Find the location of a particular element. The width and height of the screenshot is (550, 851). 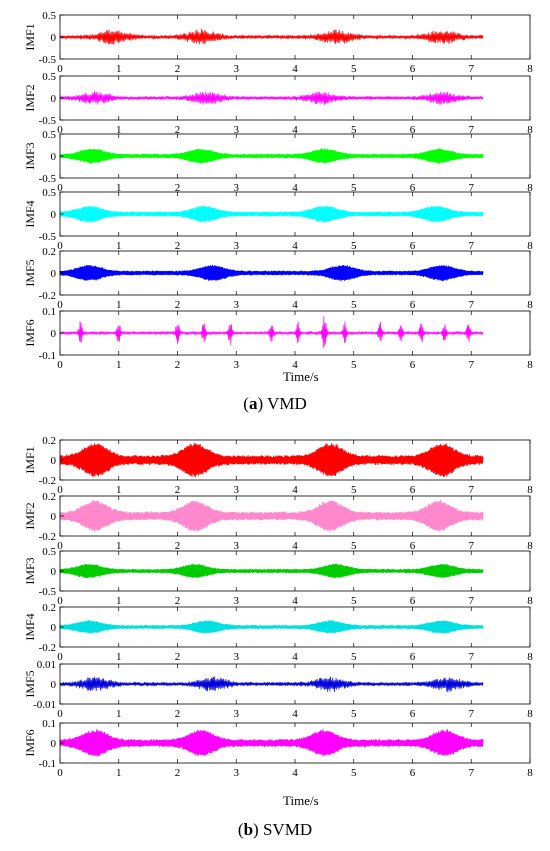

caption-a-text: VMD is located at coordinates (287, 403).